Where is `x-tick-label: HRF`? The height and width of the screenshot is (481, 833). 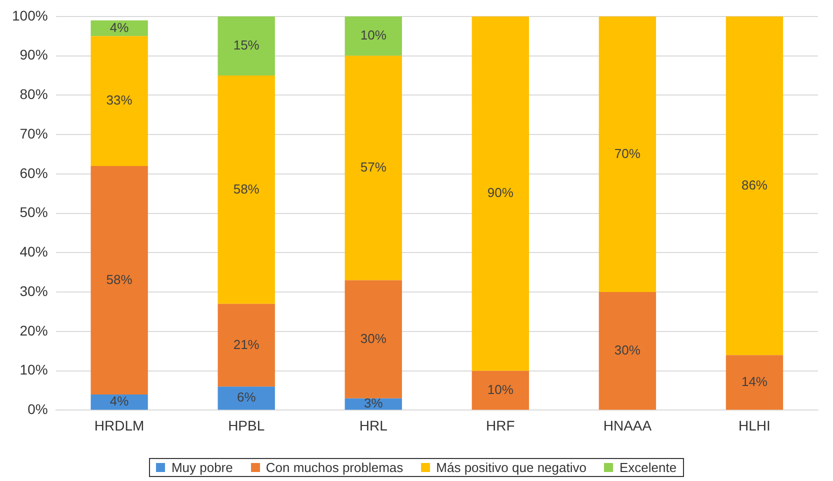
x-tick-label: HRF is located at coordinates (500, 425).